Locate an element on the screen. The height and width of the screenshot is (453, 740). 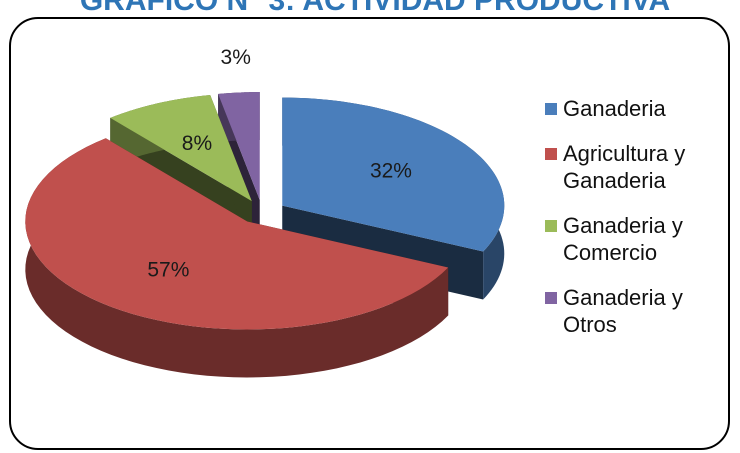
legend-label: Ganaderia is located at coordinates (614, 108).